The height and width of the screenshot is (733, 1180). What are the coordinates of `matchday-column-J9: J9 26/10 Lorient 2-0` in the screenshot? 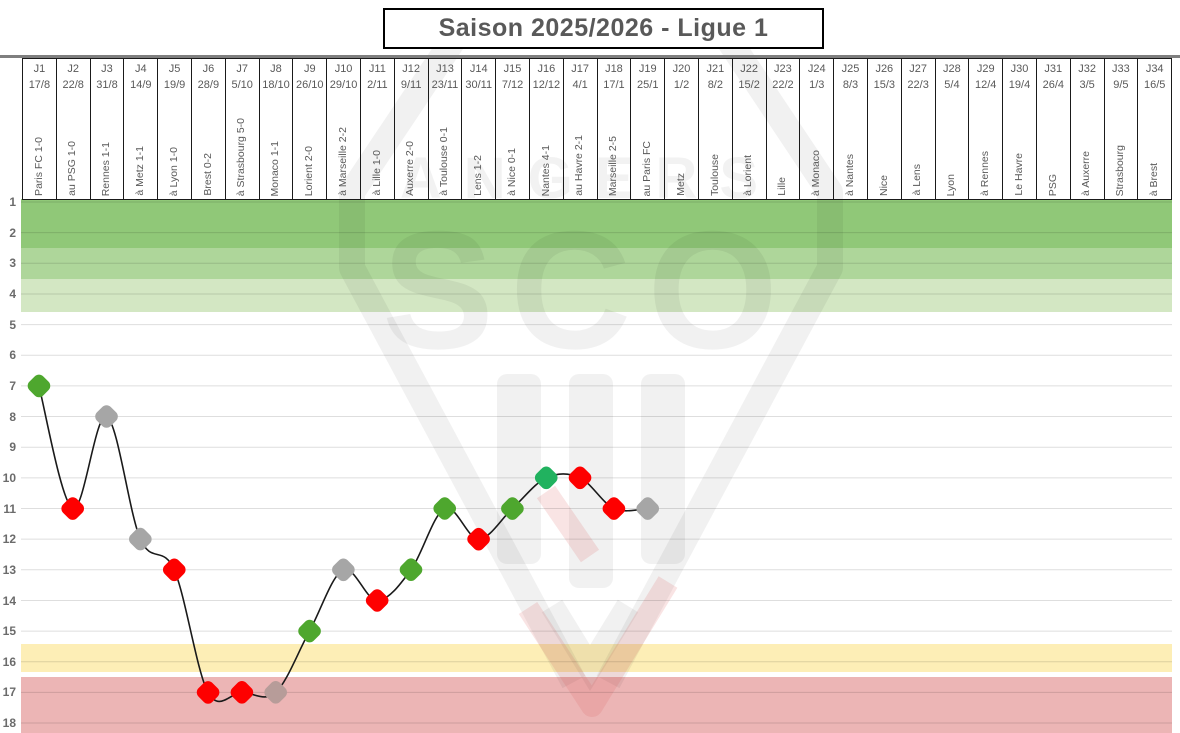 It's located at (309, 129).